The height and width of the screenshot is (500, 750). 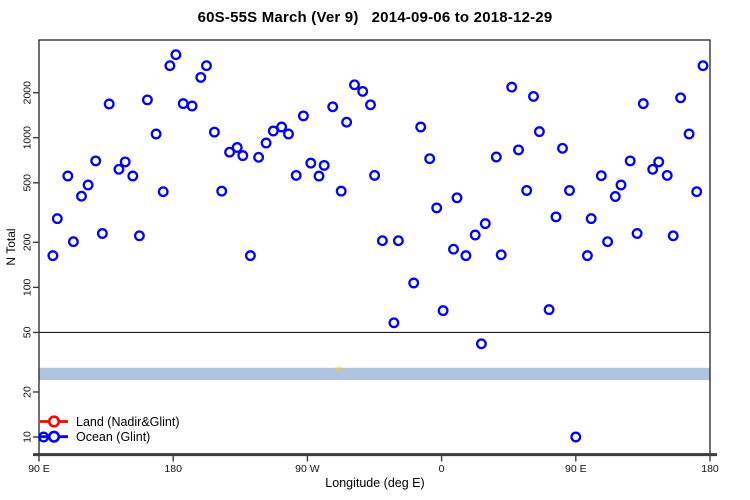 I want to click on x-axis-title: Longitude (deg E), so click(x=375, y=483).